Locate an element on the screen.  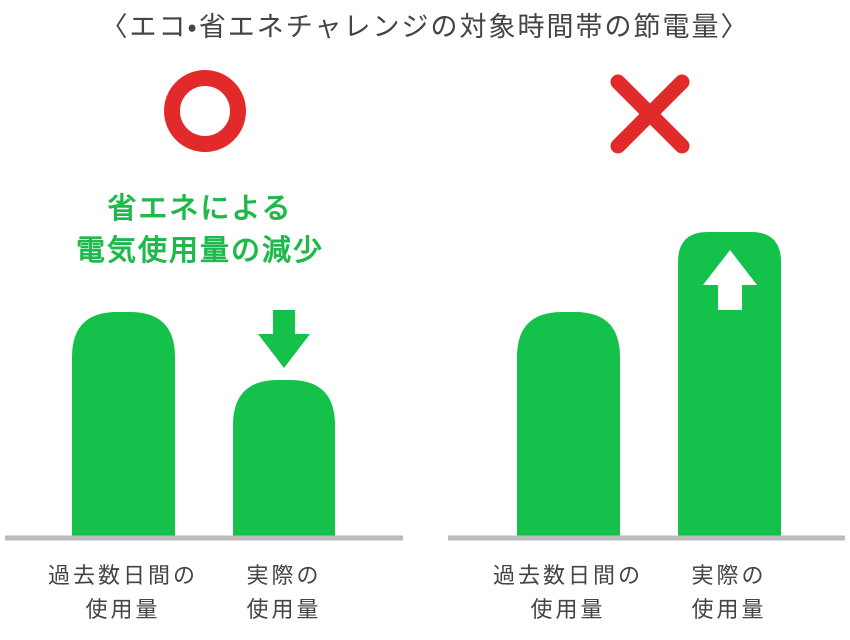
ok-mark is located at coordinates (205, 111).